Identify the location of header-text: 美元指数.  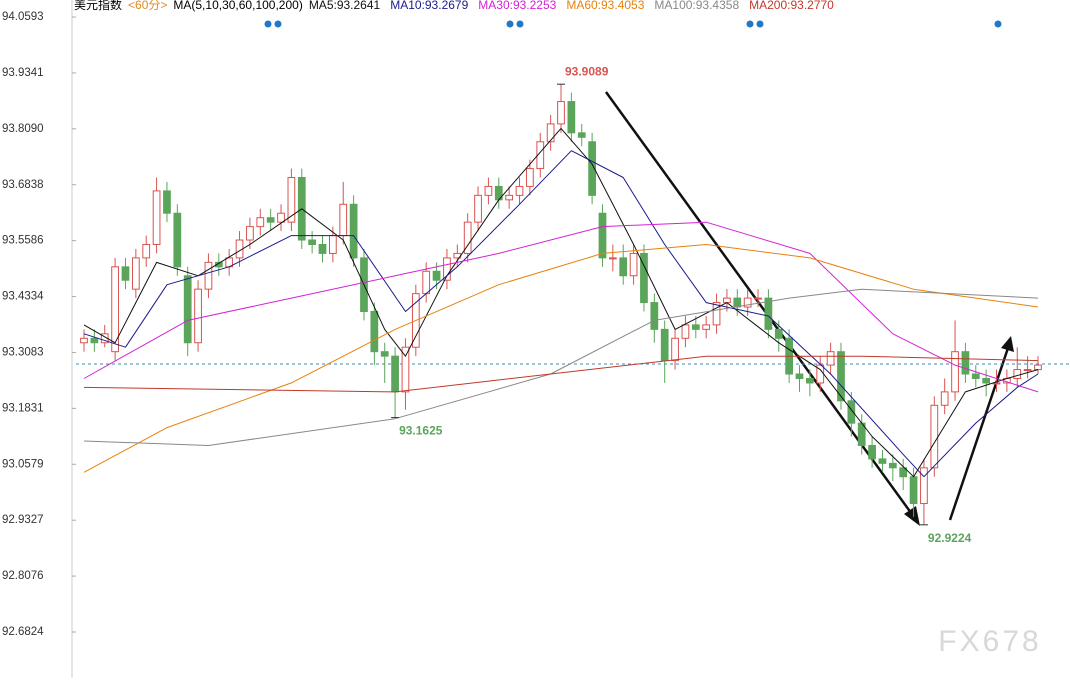
(98, 6).